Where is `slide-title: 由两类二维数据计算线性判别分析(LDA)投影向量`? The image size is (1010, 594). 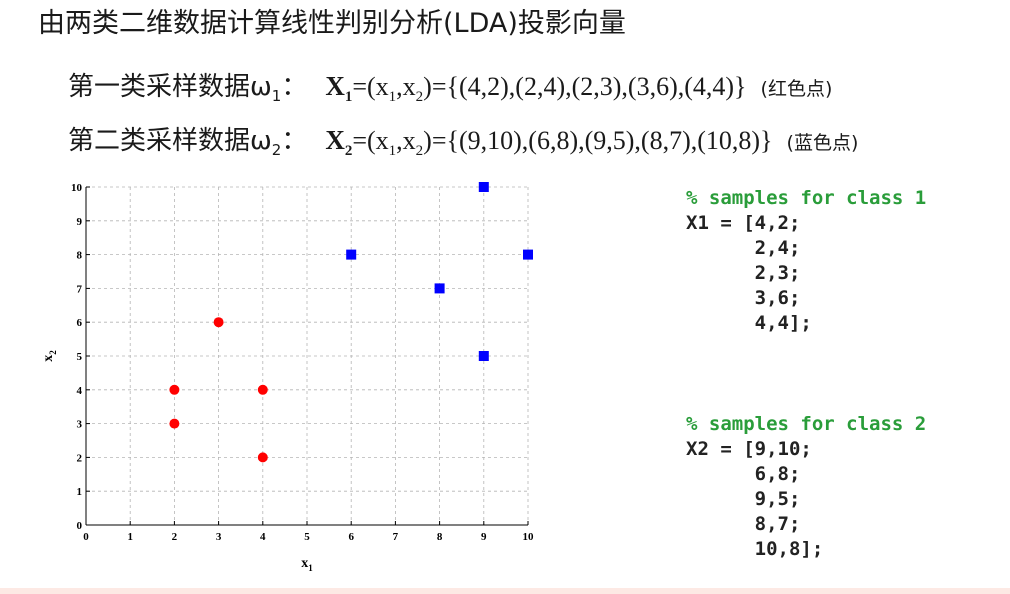
slide-title: 由两类二维数据计算线性判别分析(LDA)投影向量 is located at coordinates (332, 23).